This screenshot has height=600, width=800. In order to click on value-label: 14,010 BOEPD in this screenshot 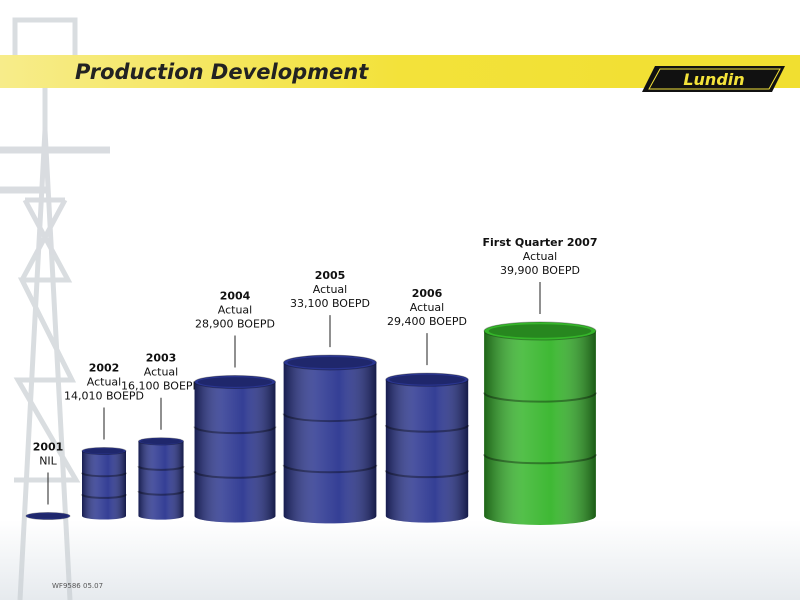, I will do `click(104, 396)`.